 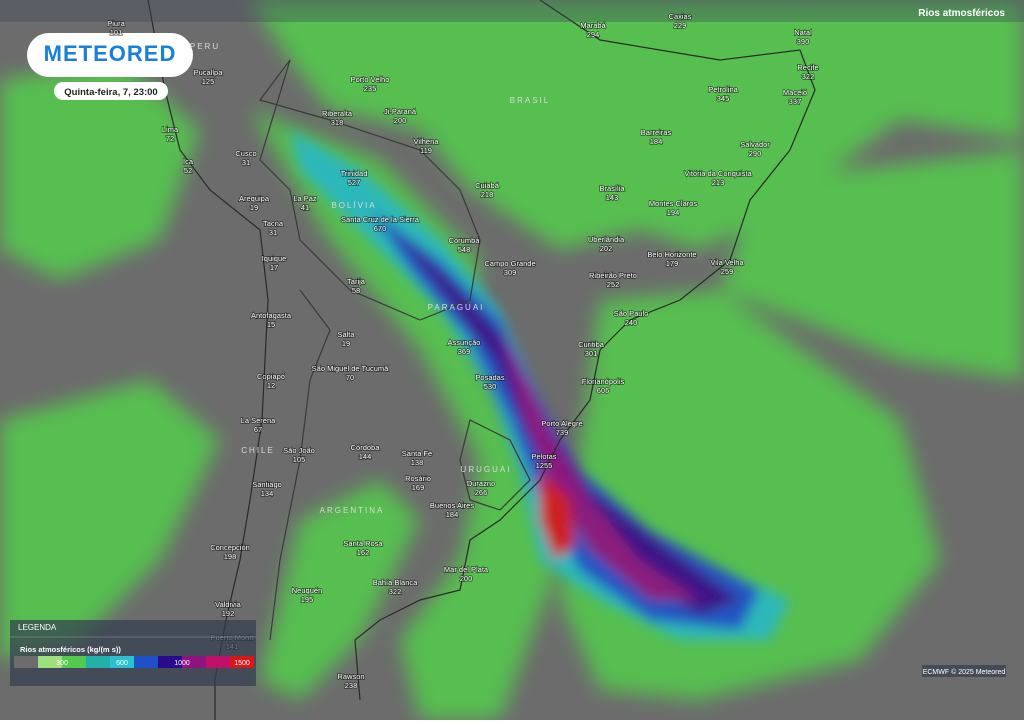 What do you see at coordinates (803, 32) in the screenshot?
I see `city-name: Natal` at bounding box center [803, 32].